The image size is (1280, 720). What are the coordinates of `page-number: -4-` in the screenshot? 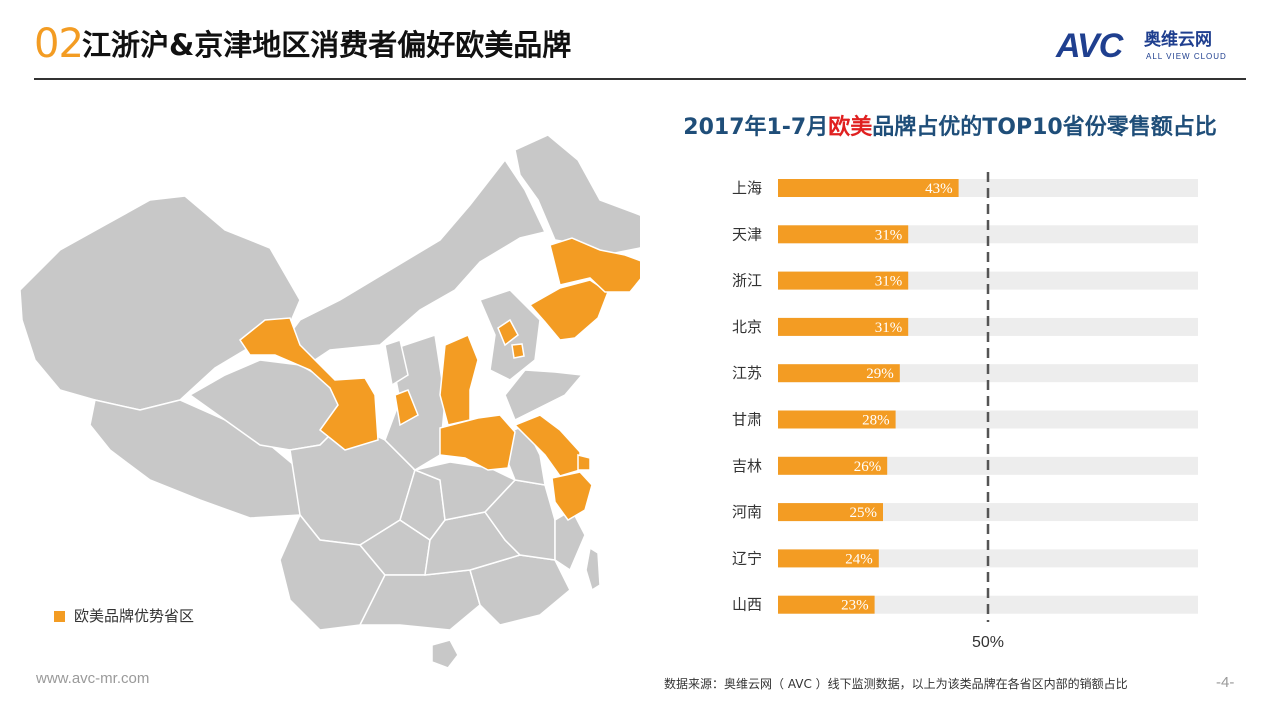 It's located at (1225, 682).